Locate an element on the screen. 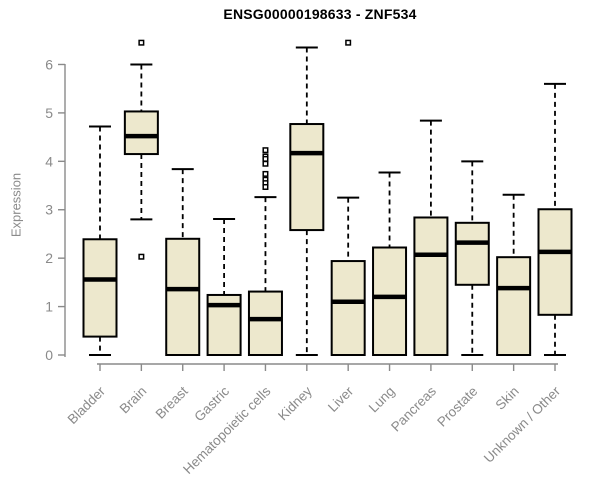 Image resolution: width=600 pixels, height=500 pixels. y-tick-label-0: 0 is located at coordinates (49, 355).